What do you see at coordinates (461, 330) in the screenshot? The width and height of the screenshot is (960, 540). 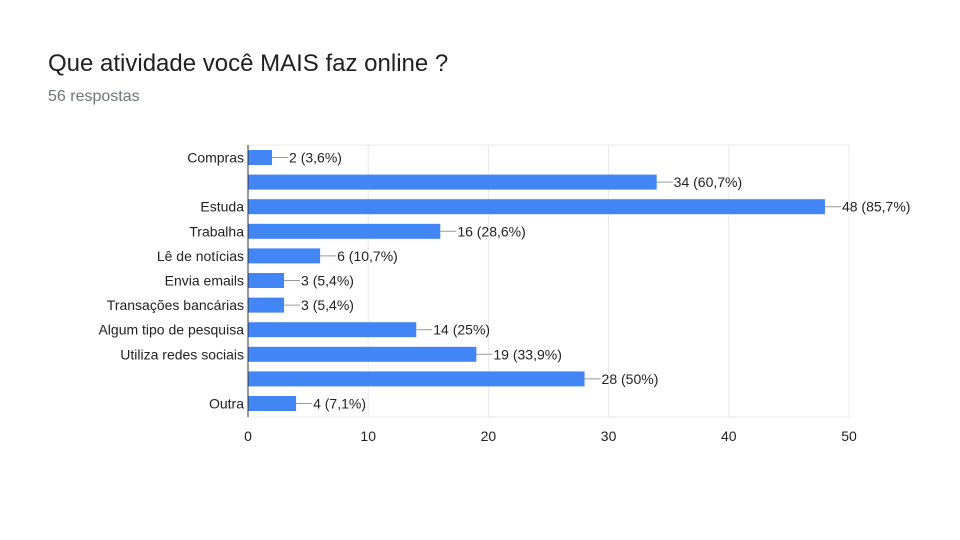 I see `data-label: 14 (25%)` at bounding box center [461, 330].